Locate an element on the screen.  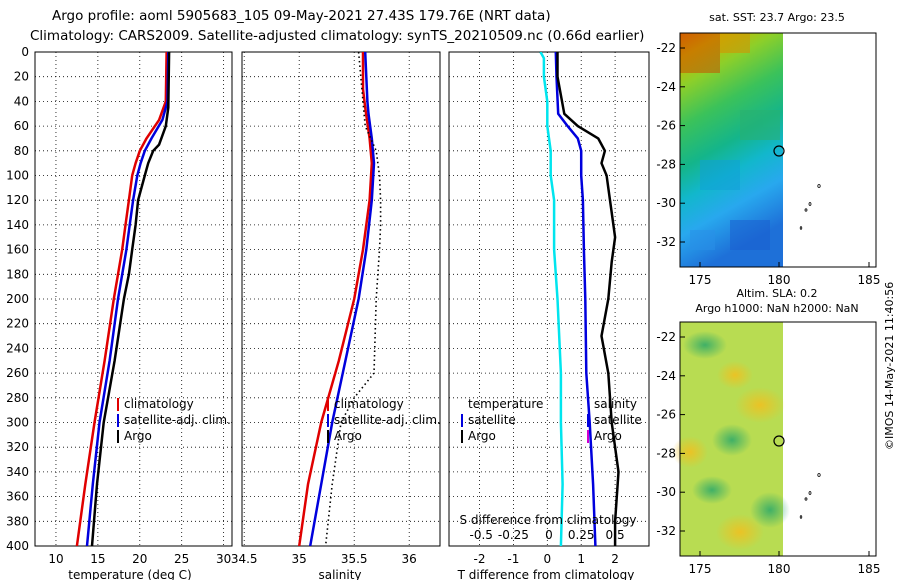
sla-map-tick-labels: 175 180 185 -22 -24 -26 -28 -30 -32 is located at coordinates (768, 453).